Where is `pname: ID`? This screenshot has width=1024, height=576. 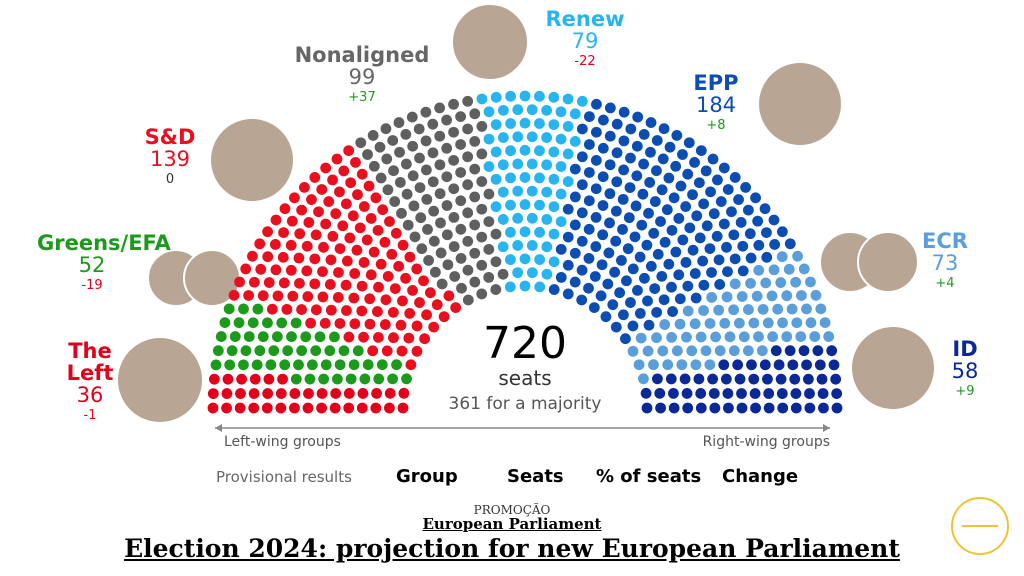
pname: ID is located at coordinates (965, 349).